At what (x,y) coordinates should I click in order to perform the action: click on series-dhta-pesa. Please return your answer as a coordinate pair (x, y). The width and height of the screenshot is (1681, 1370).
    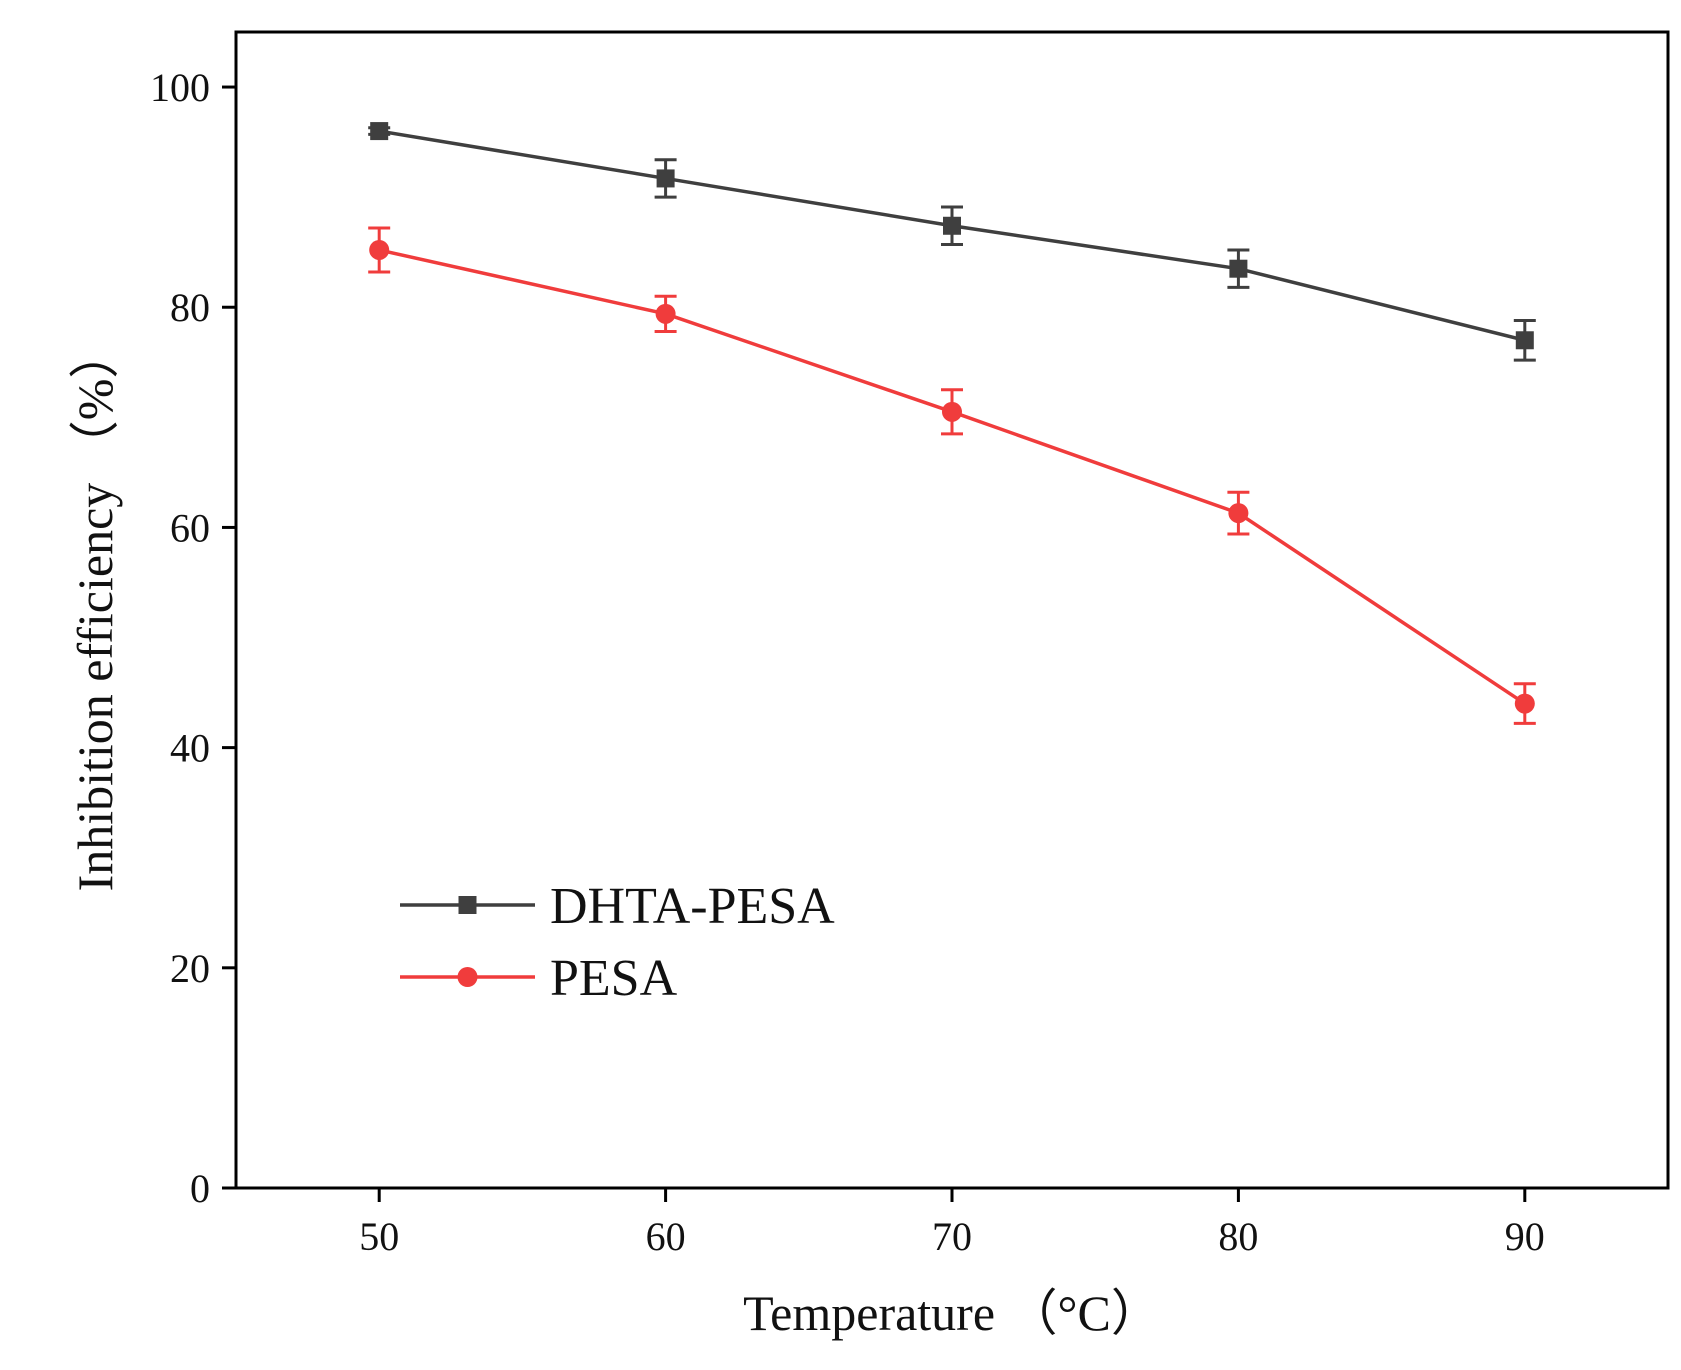
    Looking at the image, I should click on (952, 242).